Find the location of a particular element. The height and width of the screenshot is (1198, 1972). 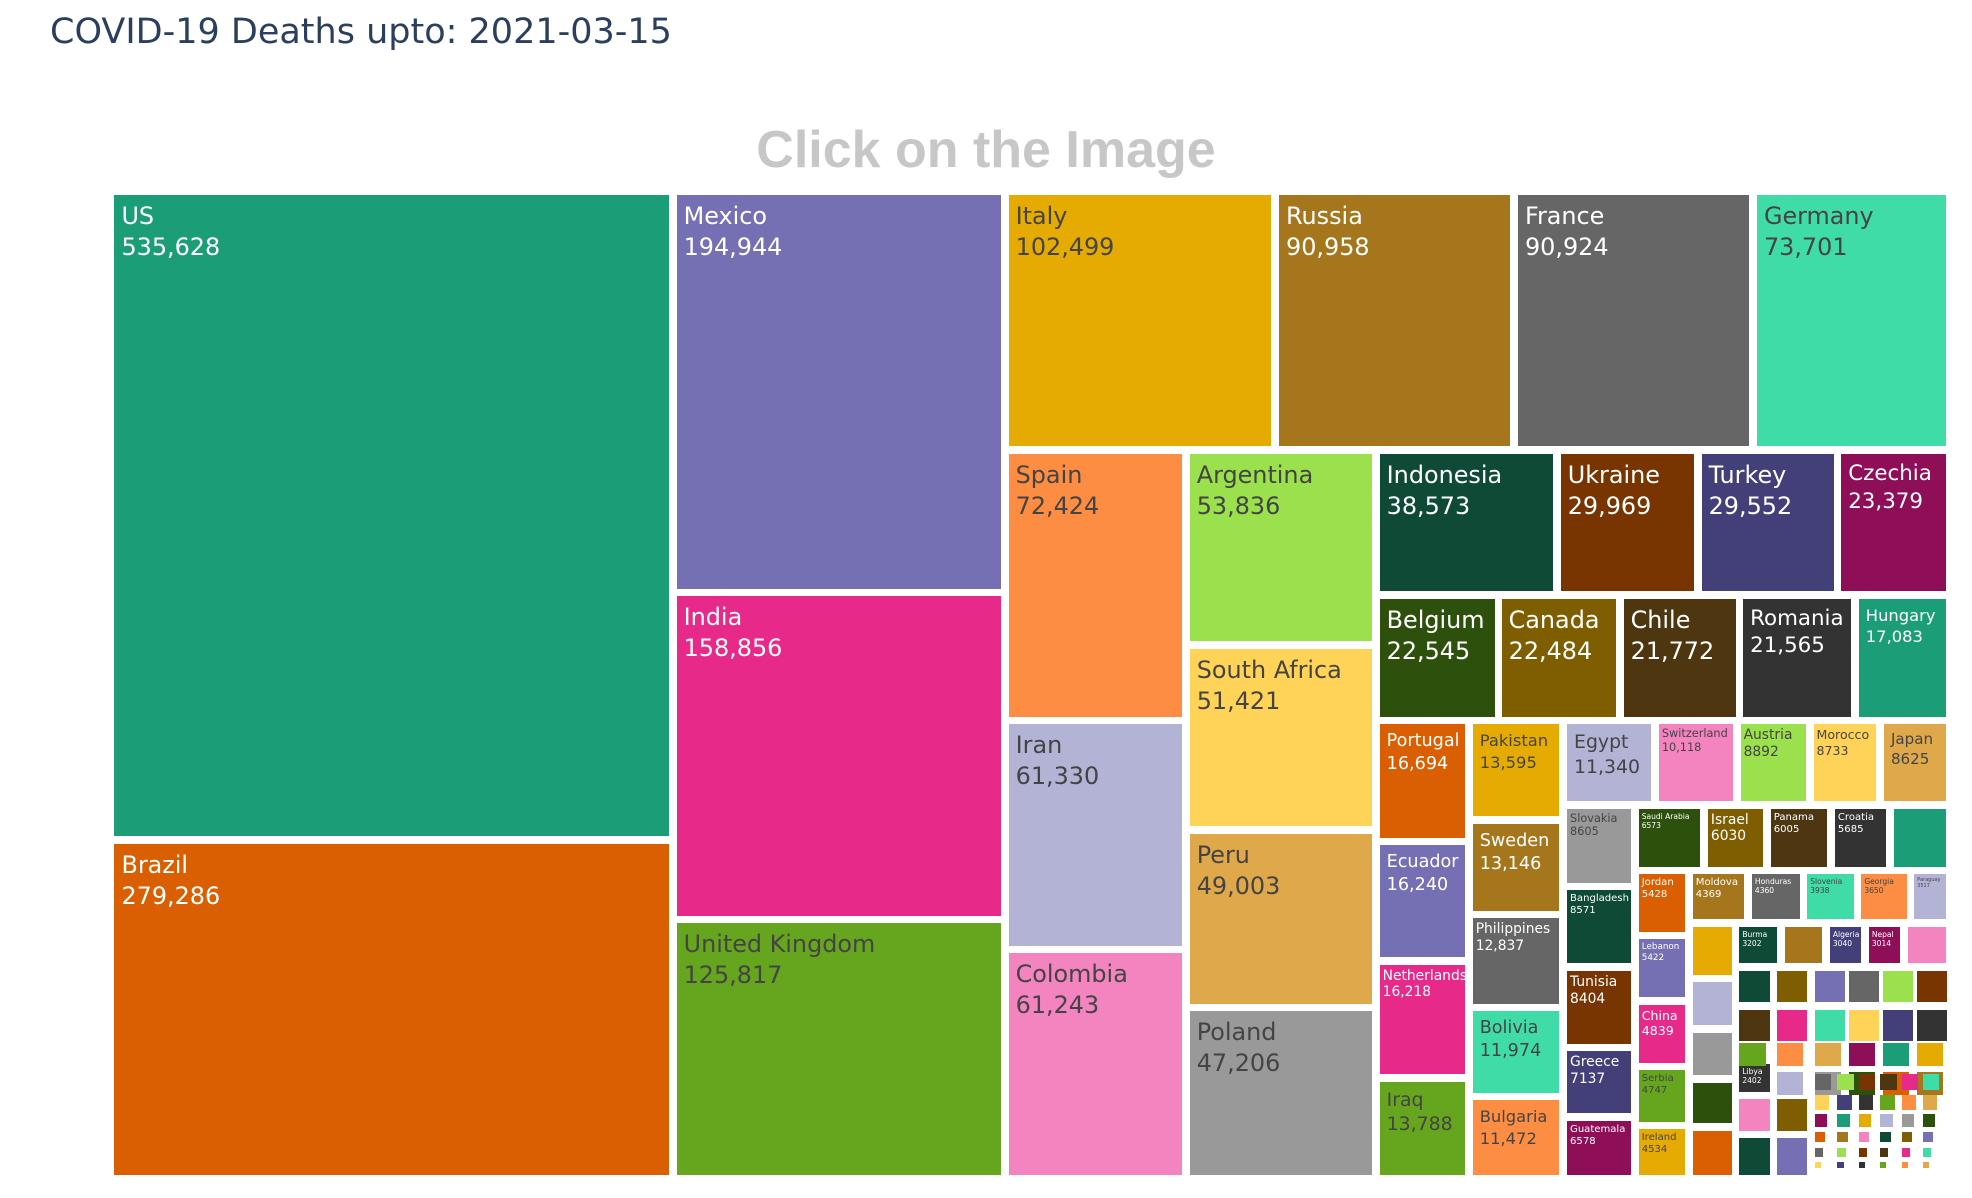

tile-ukraine: Ukraine 29,969 is located at coordinates (1627, 523).